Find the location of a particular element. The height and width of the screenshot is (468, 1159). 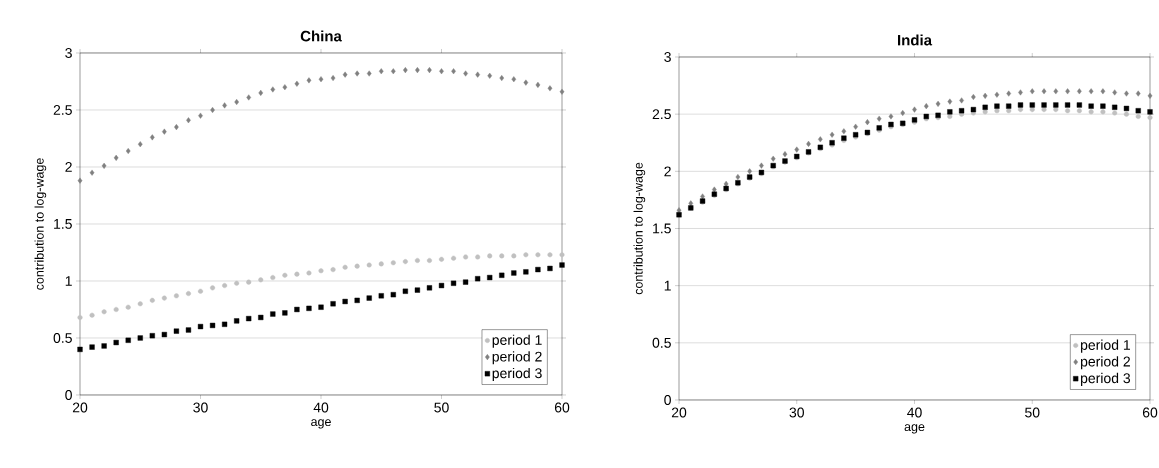

chart-title: China is located at coordinates (321, 36).